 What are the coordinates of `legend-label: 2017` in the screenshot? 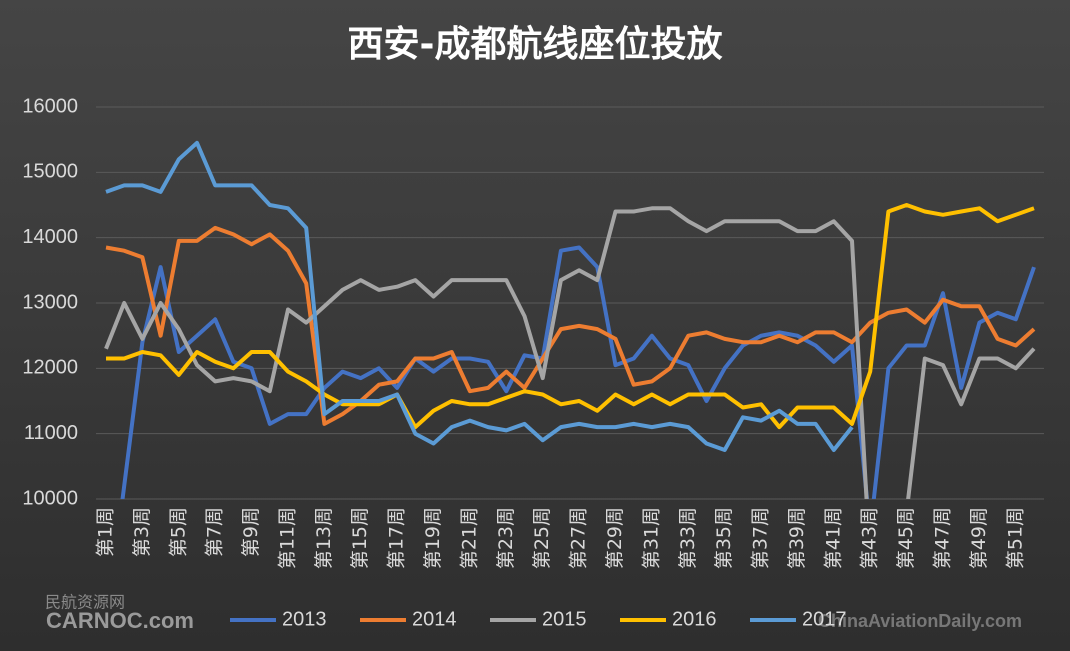 It's located at (824, 619).